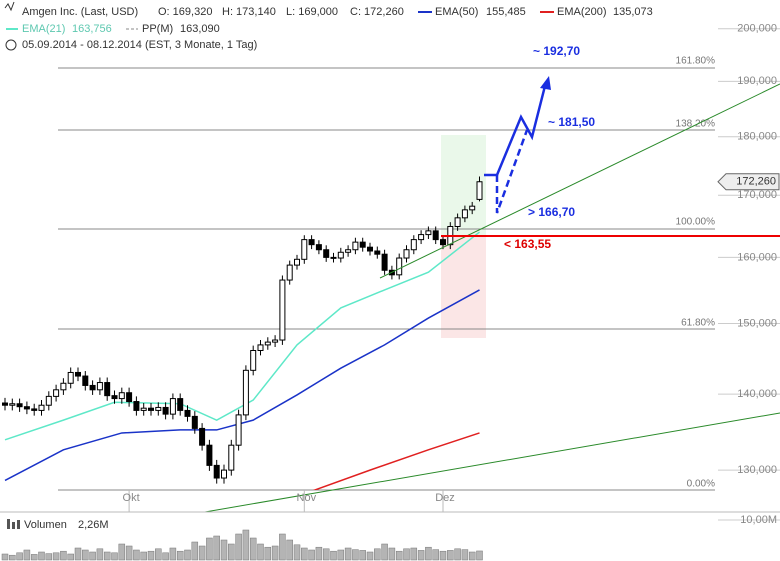  What do you see at coordinates (696, 61) in the screenshot?
I see `fib-label: 161.80%` at bounding box center [696, 61].